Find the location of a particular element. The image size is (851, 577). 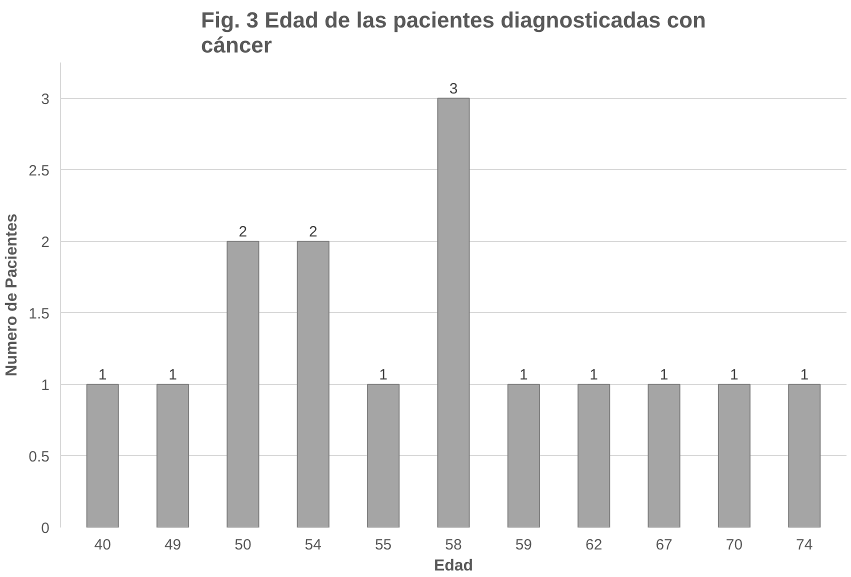

x-tick-label: 58 is located at coordinates (453, 545).